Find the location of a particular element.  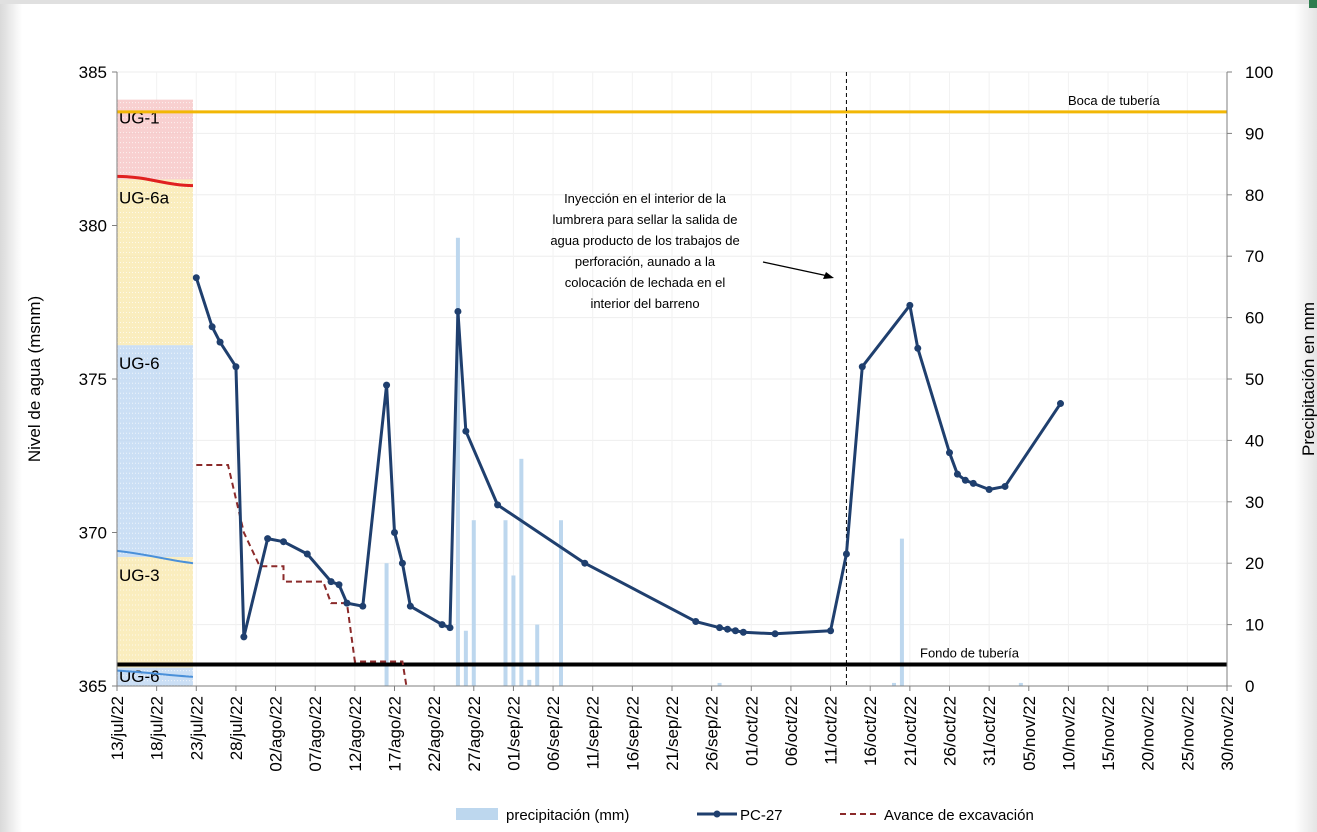

x-tick-label: 27/ago/22 is located at coordinates (474, 734).